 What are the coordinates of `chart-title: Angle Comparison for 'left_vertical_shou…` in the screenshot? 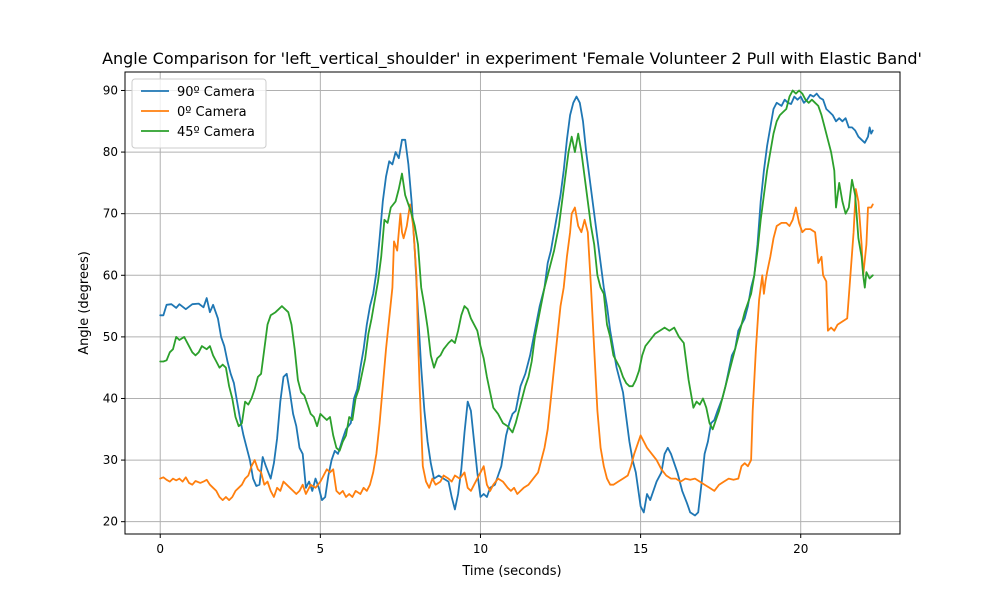 It's located at (512, 59).